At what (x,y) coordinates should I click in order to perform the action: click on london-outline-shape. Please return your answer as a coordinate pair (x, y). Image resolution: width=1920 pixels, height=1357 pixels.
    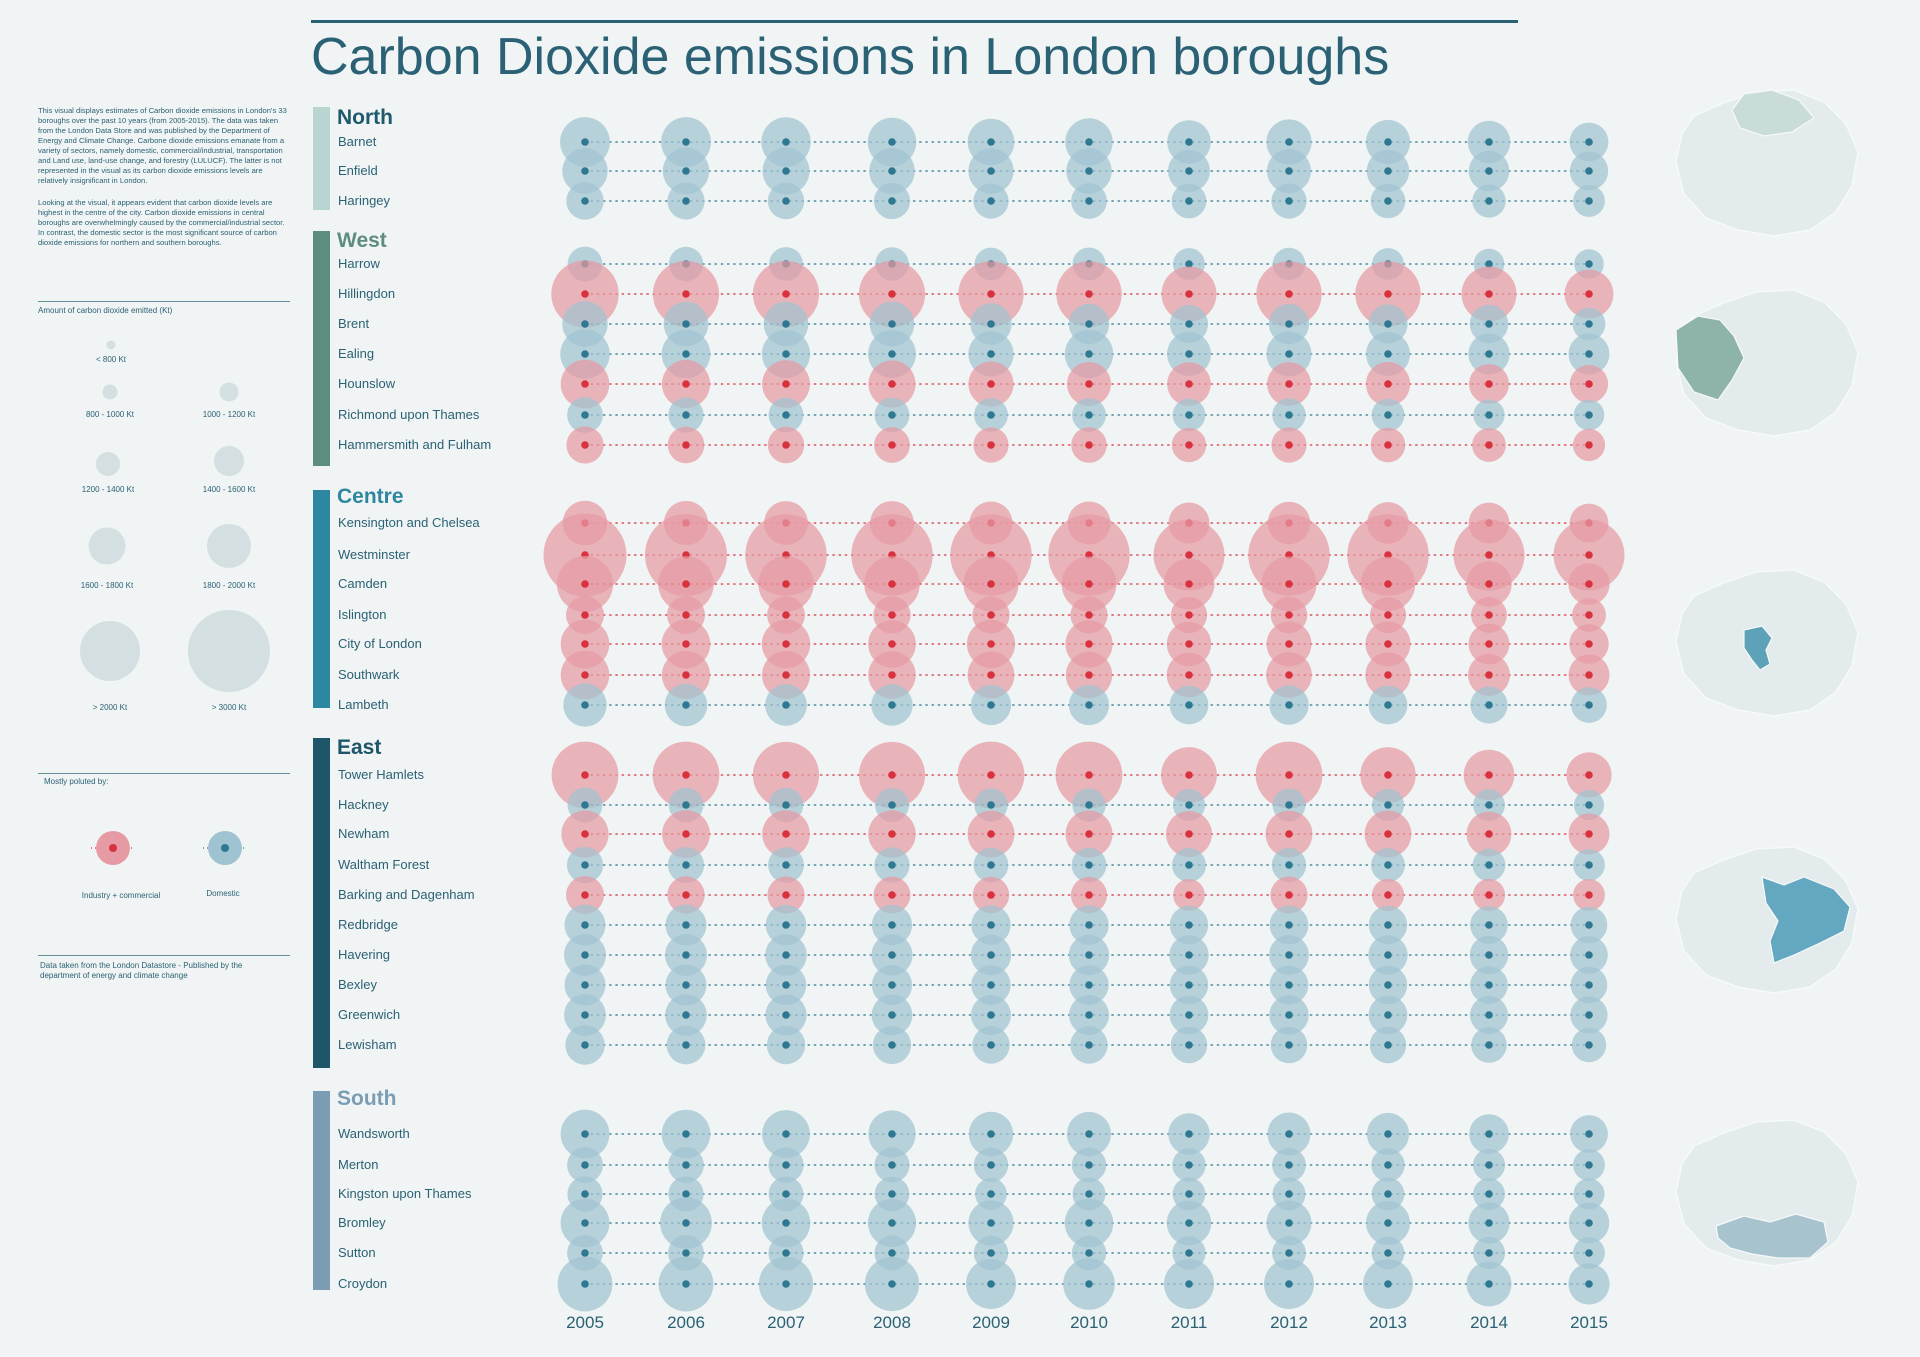
    Looking at the image, I should click on (1767, 163).